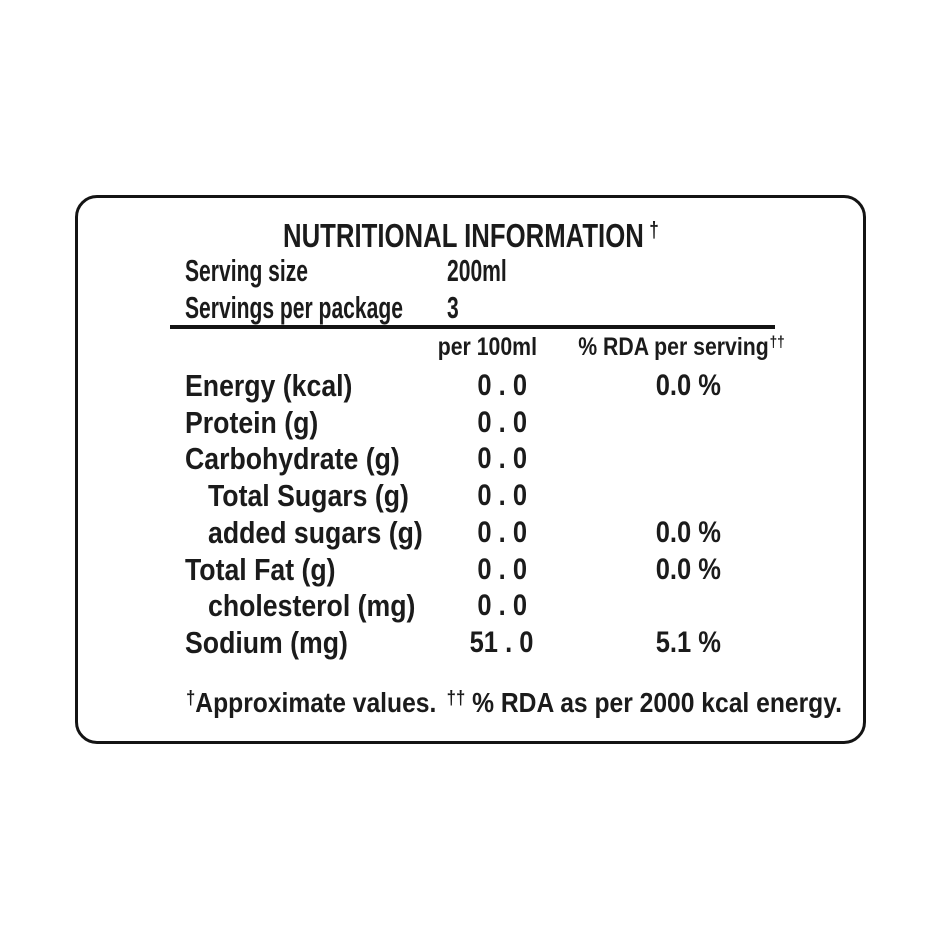 This screenshot has height=940, width=940. I want to click on nutrient-label: Energy (kcal), so click(269, 385).